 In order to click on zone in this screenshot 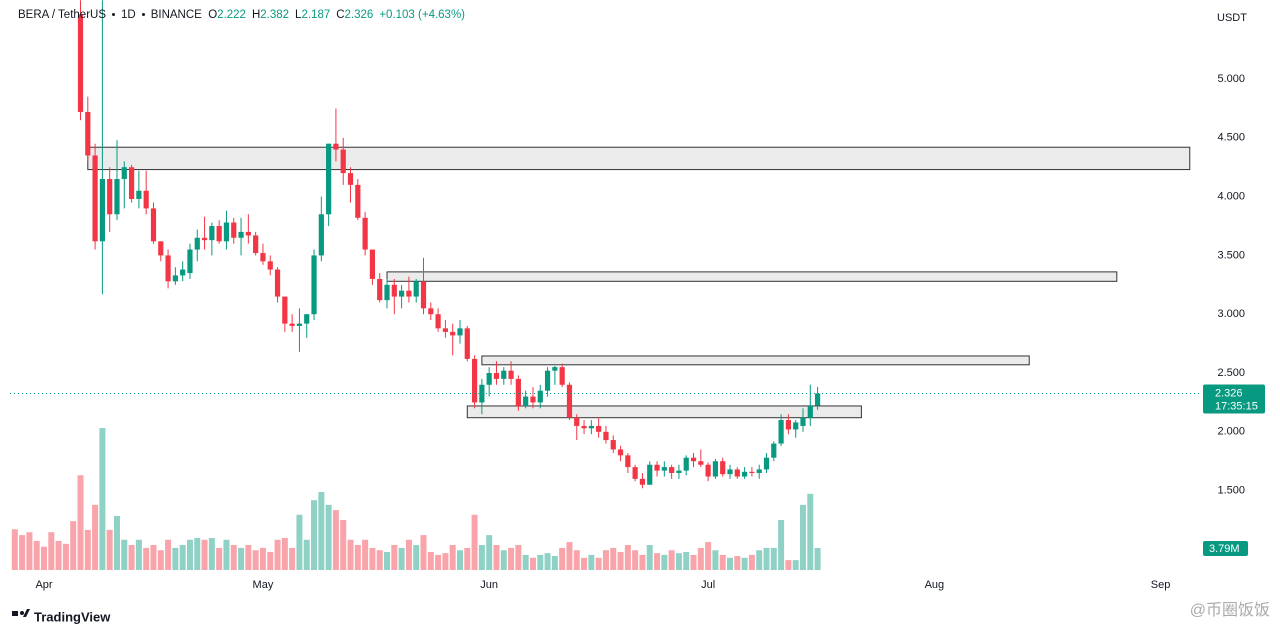, I will do `click(639, 158)`.